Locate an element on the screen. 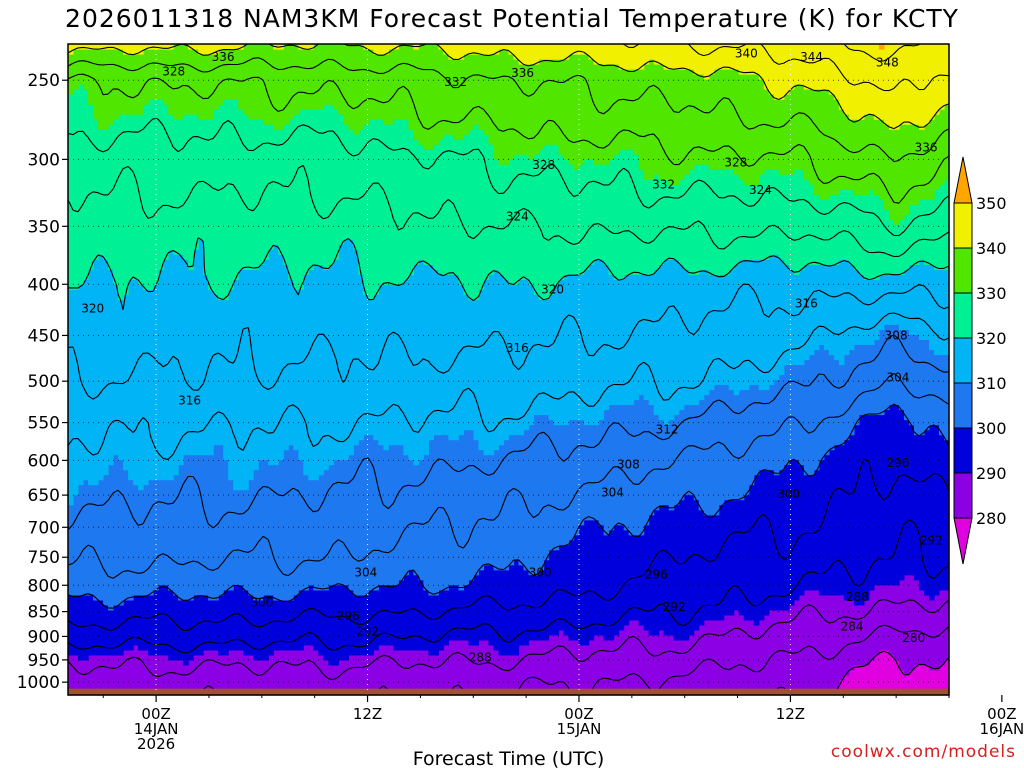 The width and height of the screenshot is (1024, 768). contour-label-312: 312 is located at coordinates (667, 430).